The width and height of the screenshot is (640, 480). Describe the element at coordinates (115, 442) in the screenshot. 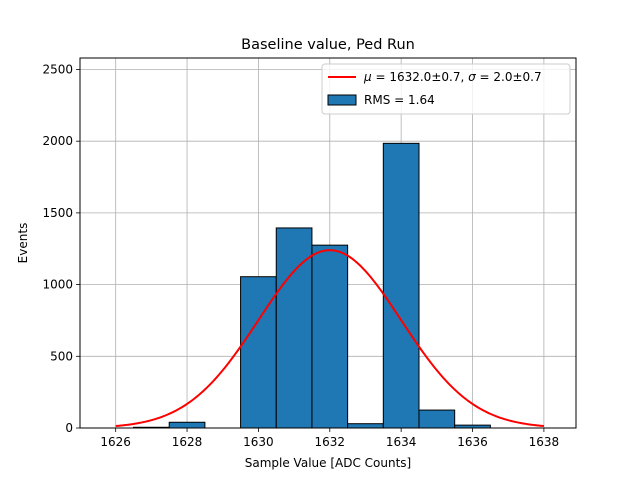

I see `x-tick-label: 1626` at that location.